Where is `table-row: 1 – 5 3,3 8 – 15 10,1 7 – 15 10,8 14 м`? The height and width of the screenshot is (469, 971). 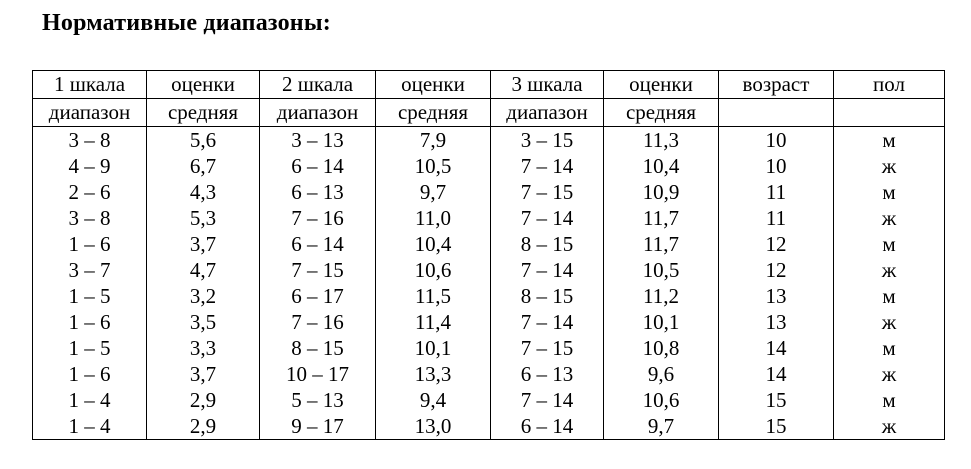
table-row: 1 – 5 3,3 8 – 15 10,1 7 – 15 10,8 14 м is located at coordinates (488, 348).